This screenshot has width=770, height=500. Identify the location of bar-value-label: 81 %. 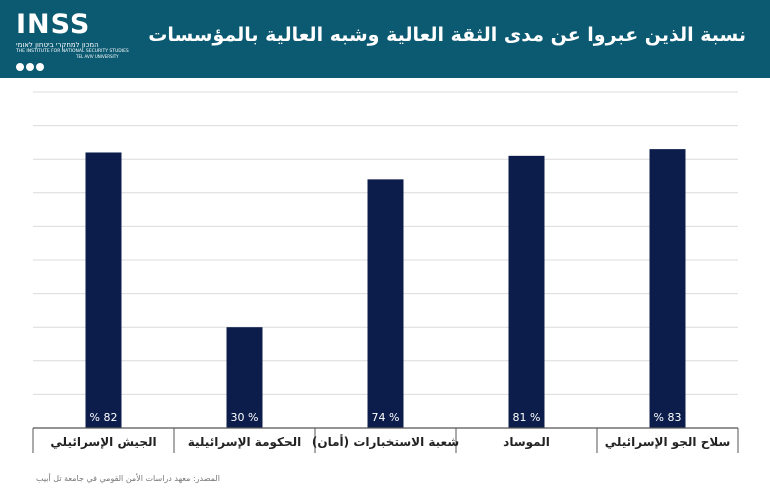
(527, 417).